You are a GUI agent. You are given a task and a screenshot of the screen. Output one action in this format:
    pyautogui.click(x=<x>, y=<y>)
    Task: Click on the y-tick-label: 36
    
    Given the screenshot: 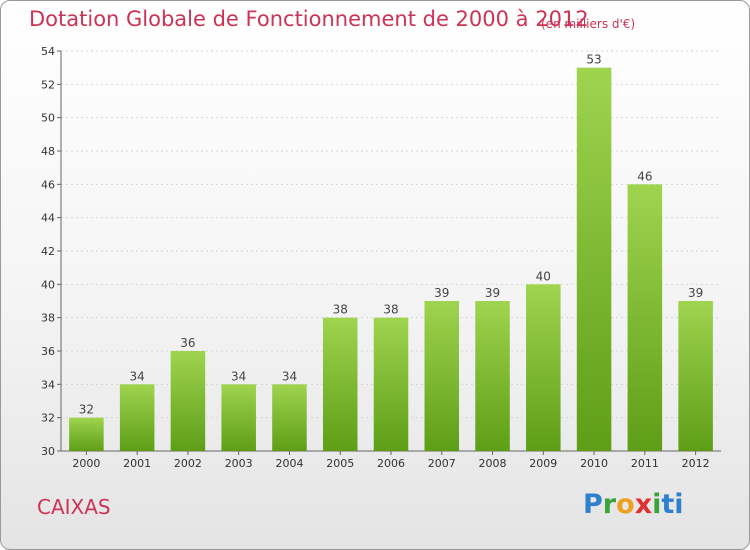 What is the action you would take?
    pyautogui.click(x=48, y=351)
    